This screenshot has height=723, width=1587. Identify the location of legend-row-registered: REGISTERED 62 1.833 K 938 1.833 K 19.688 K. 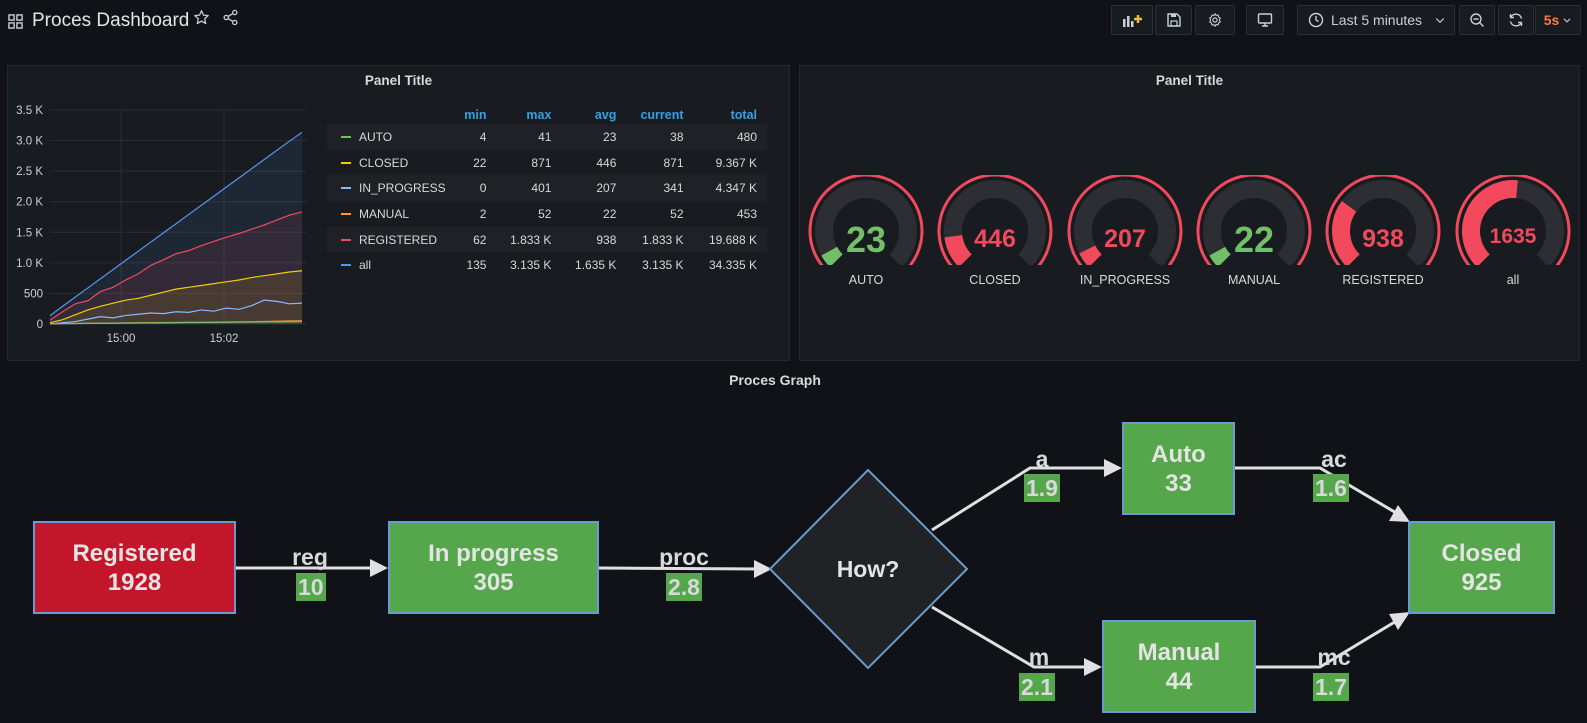
(547, 239).